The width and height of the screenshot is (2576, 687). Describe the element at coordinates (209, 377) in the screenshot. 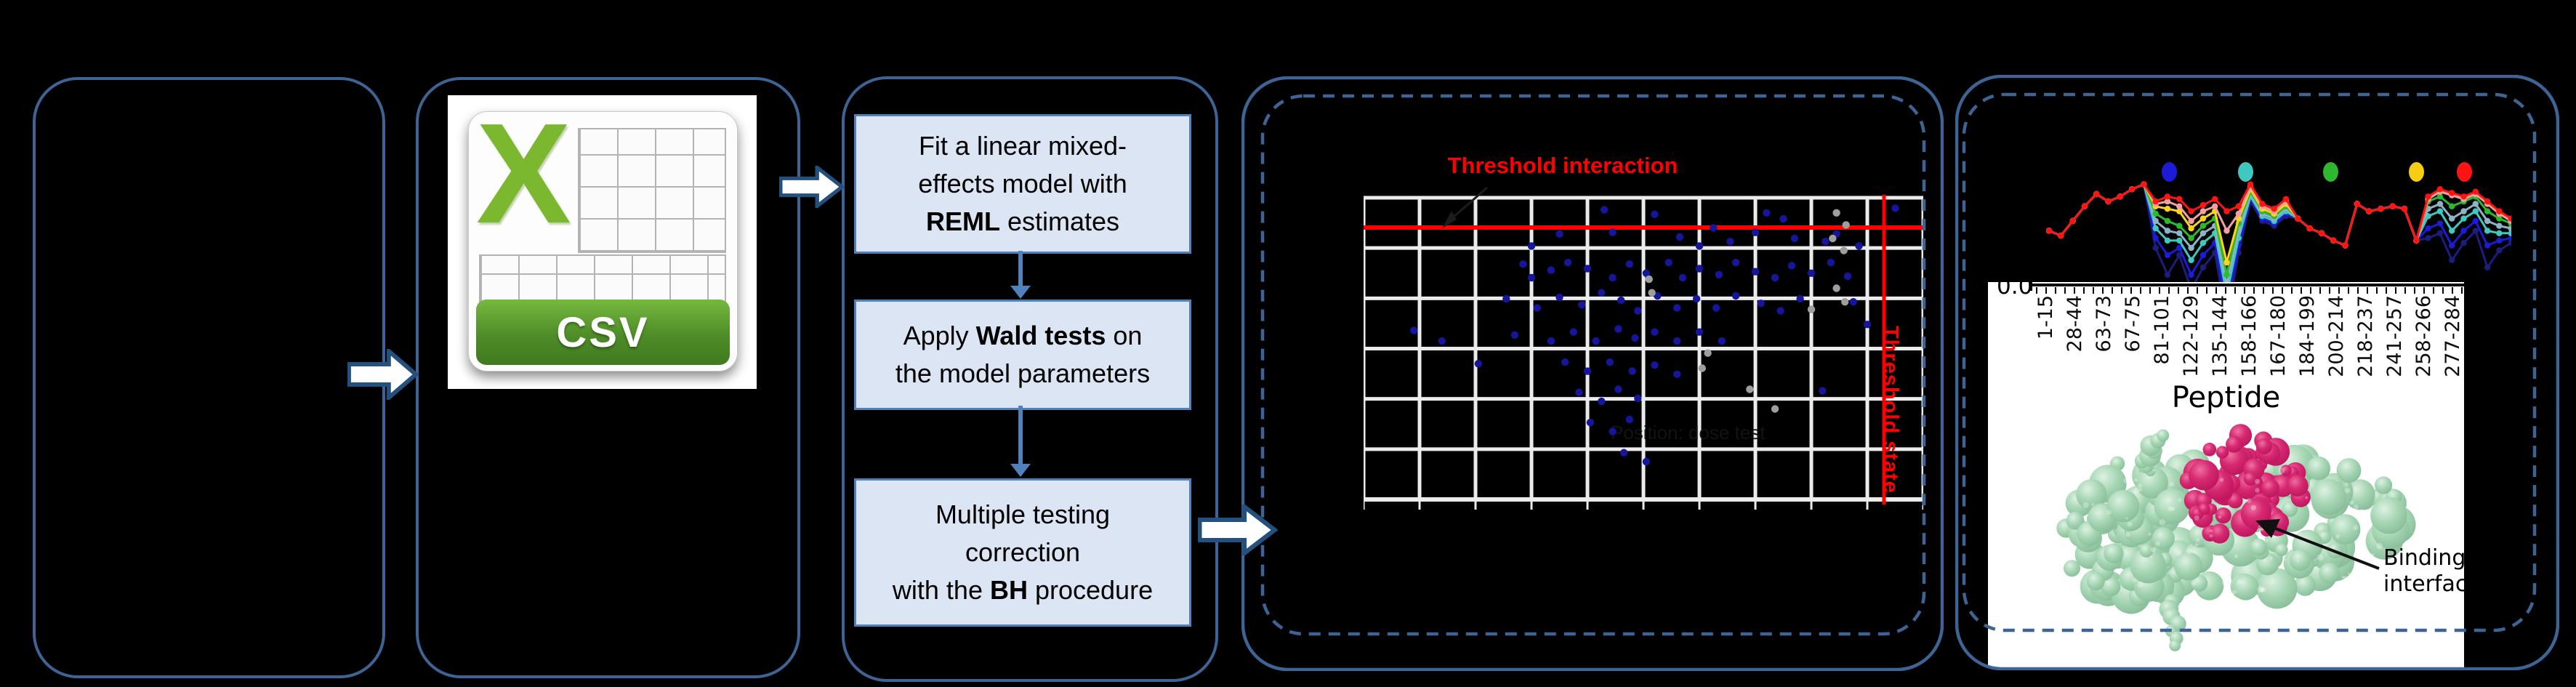

I see `stage-box-experiment` at that location.